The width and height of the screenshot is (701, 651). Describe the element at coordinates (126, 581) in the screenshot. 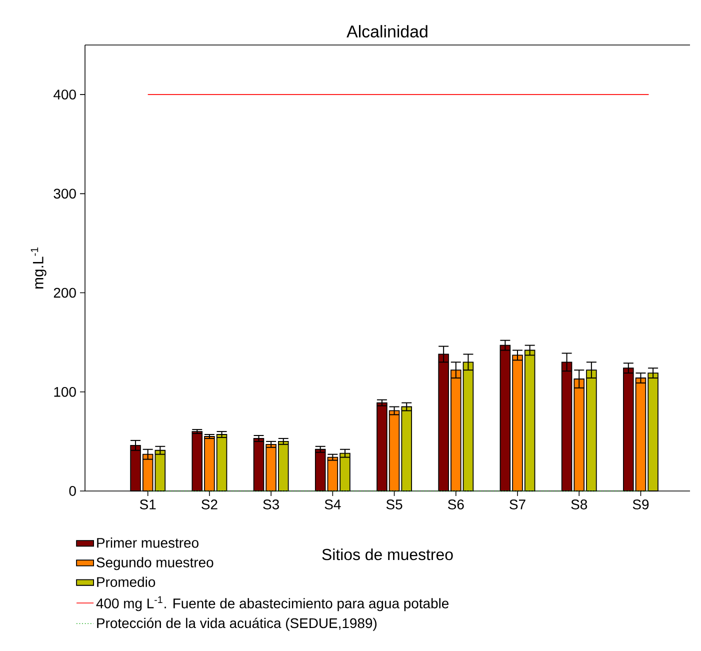

I see `legend-label: Promedio` at that location.